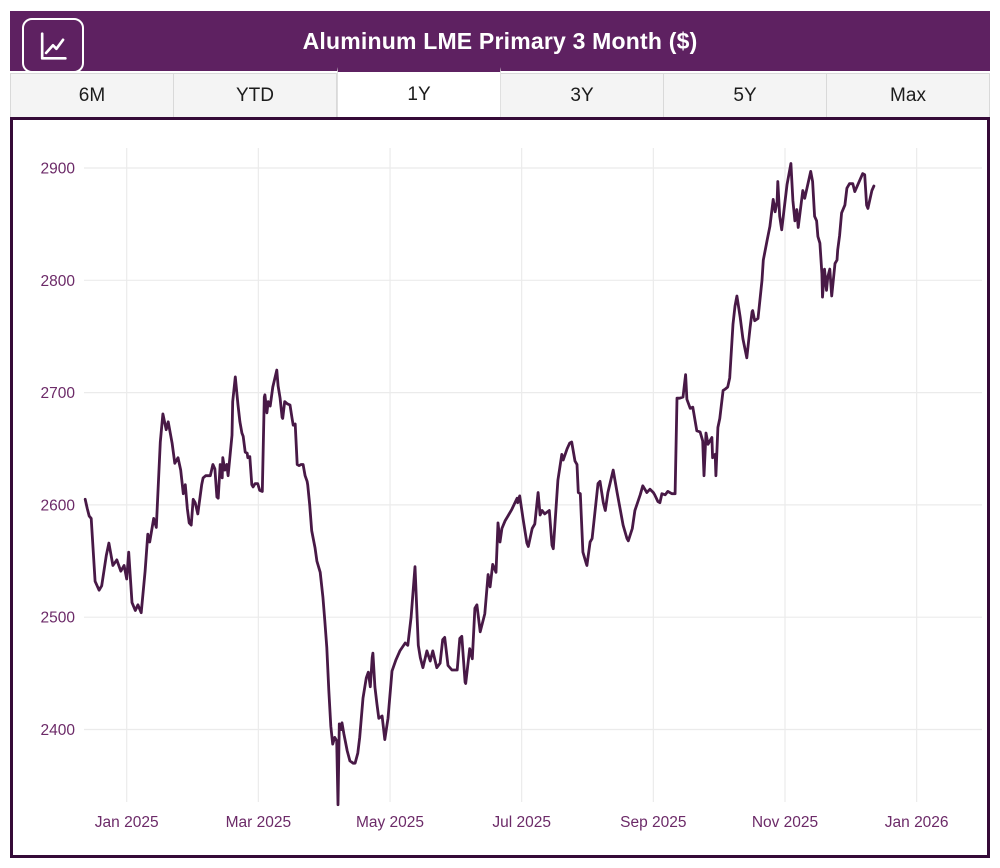 The width and height of the screenshot is (1000, 868). Describe the element at coordinates (258, 822) in the screenshot. I see `x-tick-label: Mar 2025` at that location.